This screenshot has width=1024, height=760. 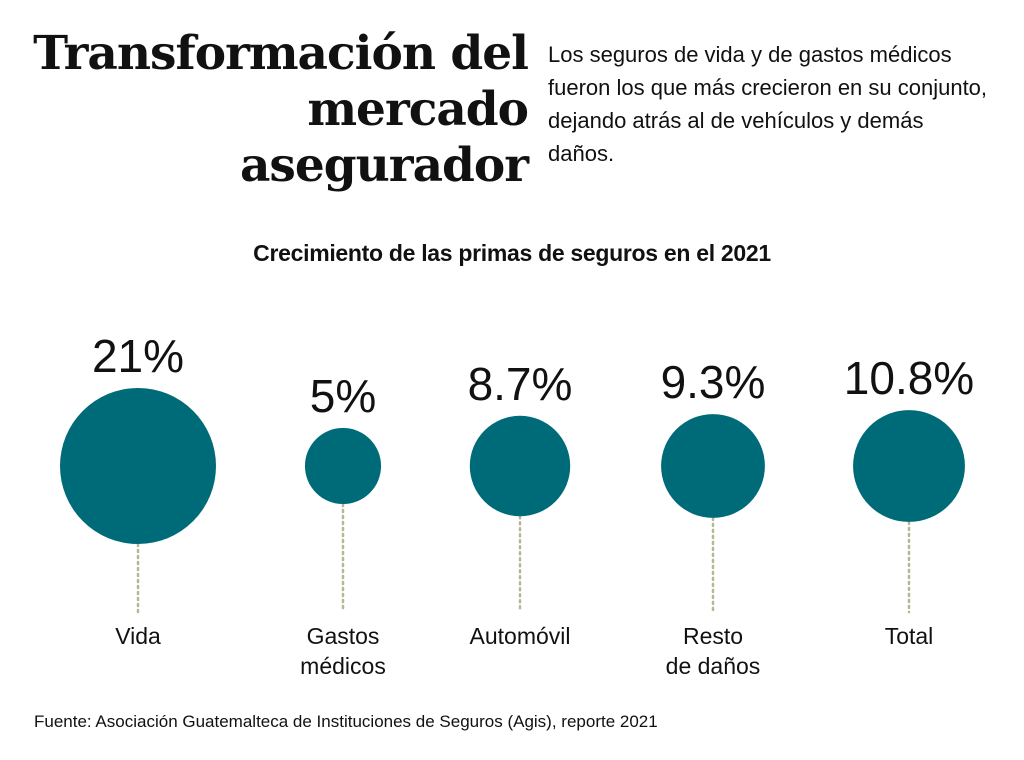 What do you see at coordinates (138, 356) in the screenshot?
I see `value-label: 21%` at bounding box center [138, 356].